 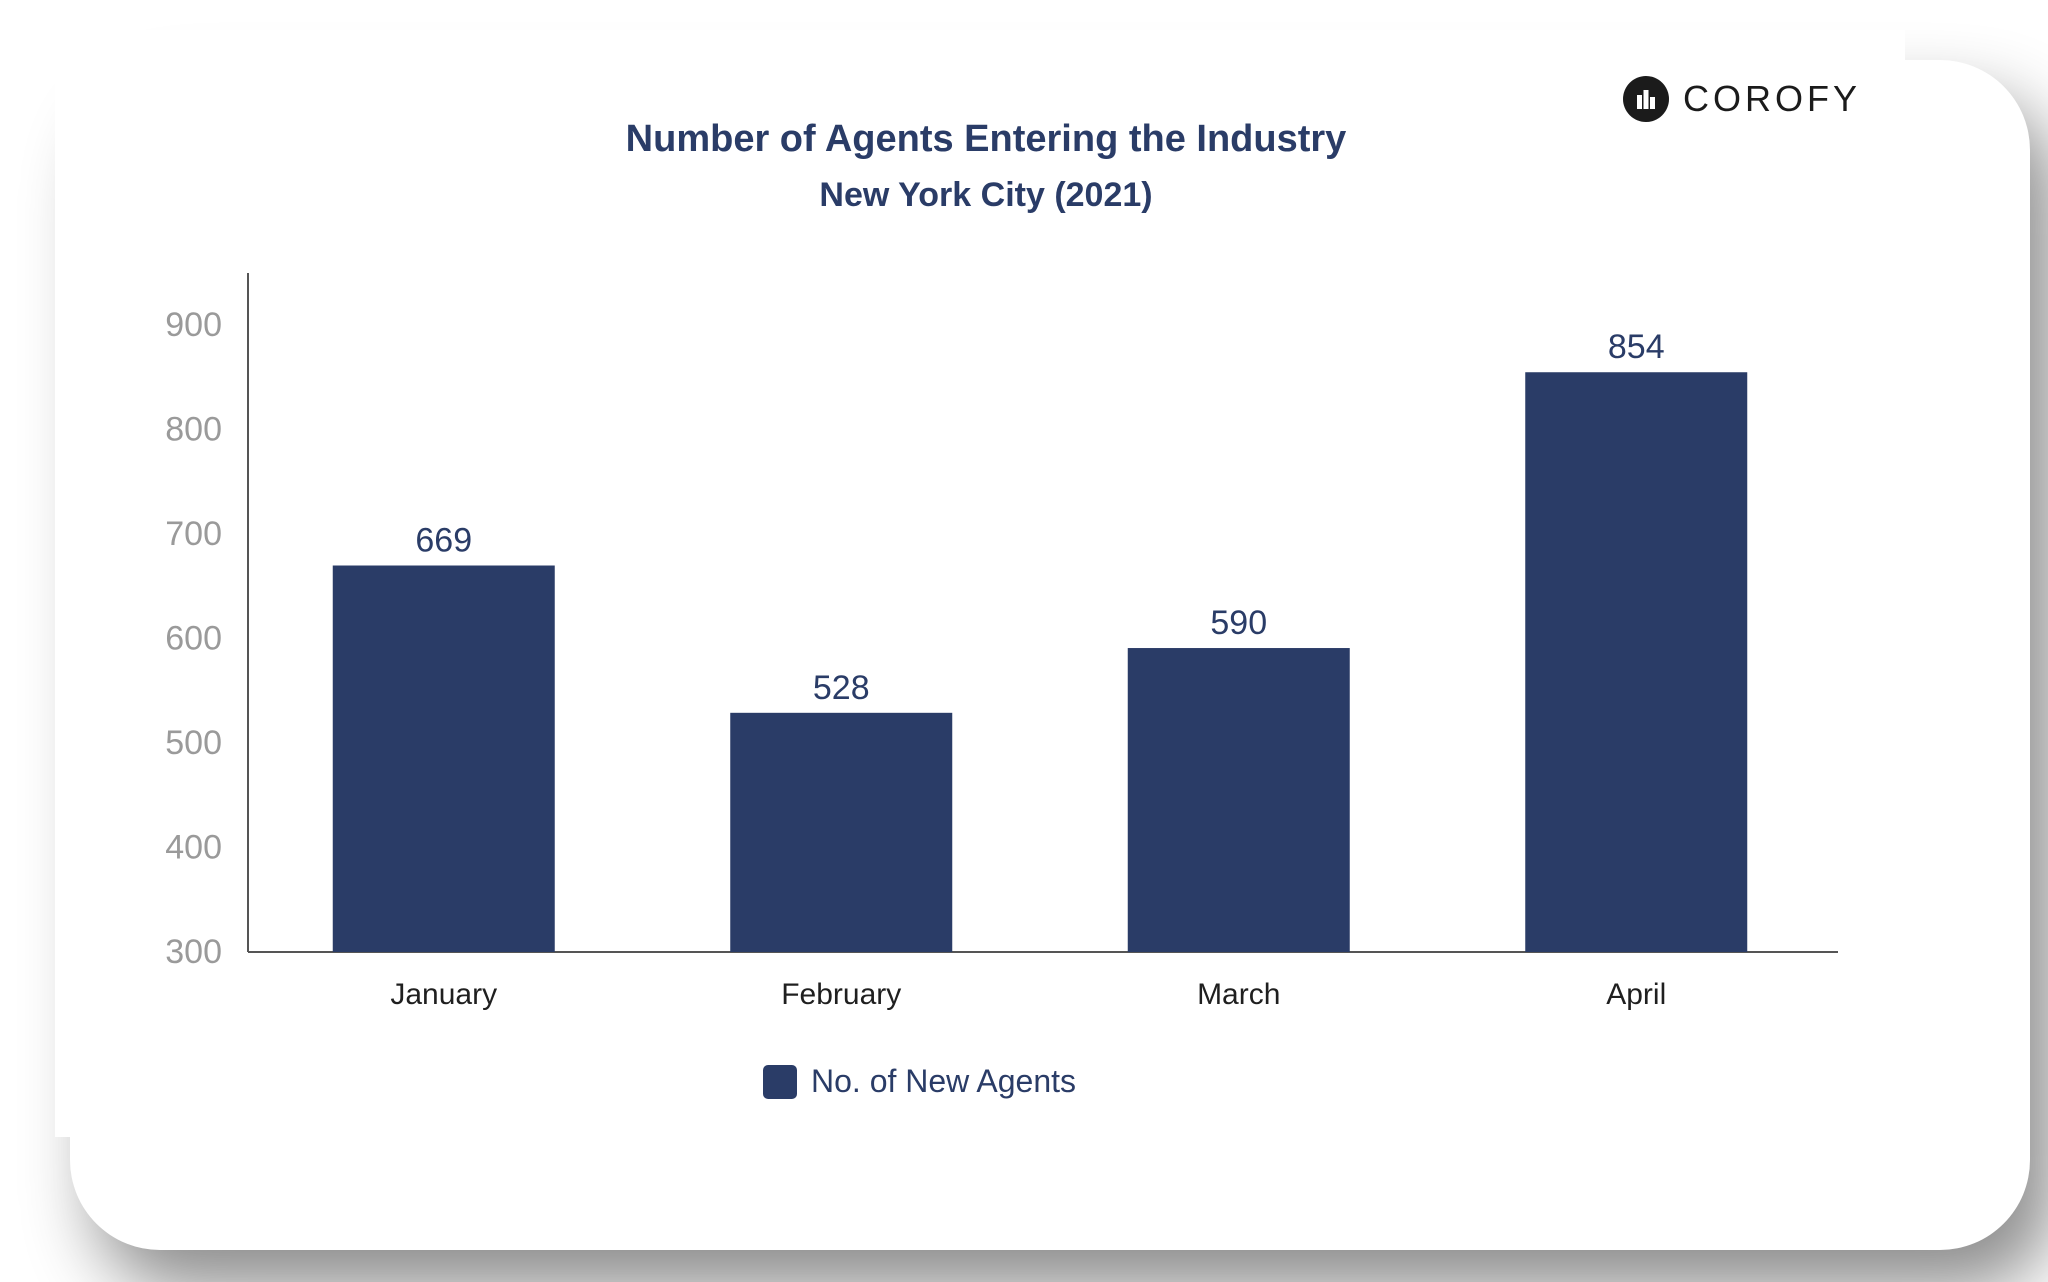 What do you see at coordinates (443, 541) in the screenshot?
I see `data-label: 669` at bounding box center [443, 541].